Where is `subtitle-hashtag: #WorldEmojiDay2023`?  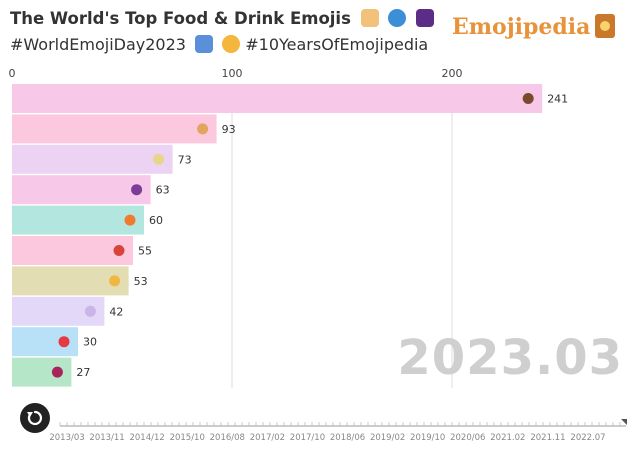 subtitle-hashtag: #WorldEmojiDay2023 is located at coordinates (98, 44).